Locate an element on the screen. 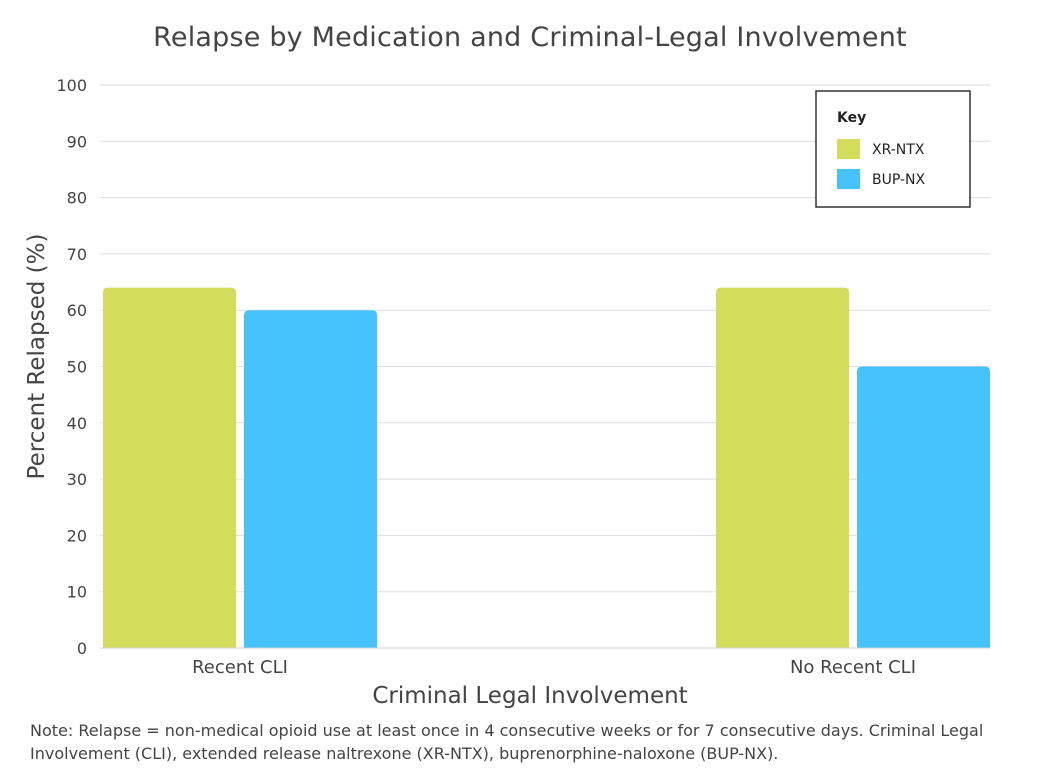 The width and height of the screenshot is (1060, 768). x-axis-title: Criminal Legal Involvement is located at coordinates (529, 696).